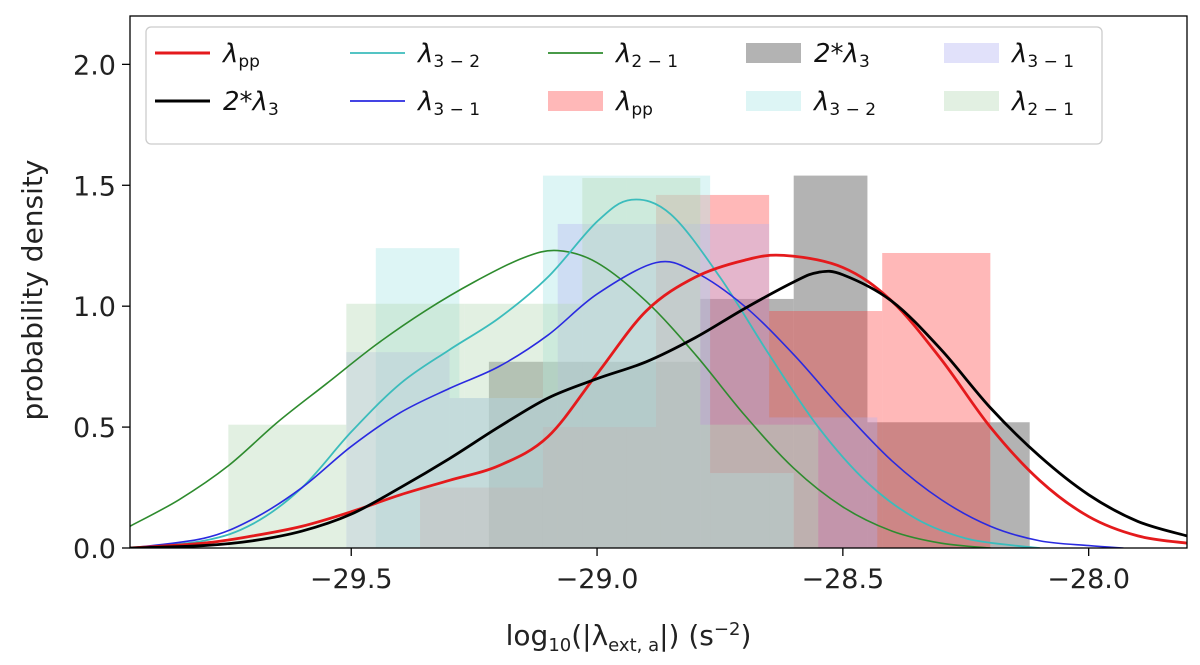 This screenshot has height=665, width=1200. What do you see at coordinates (629, 637) in the screenshot?
I see `x-axis-label: log10(|λext, a|) (s−2)` at bounding box center [629, 637].